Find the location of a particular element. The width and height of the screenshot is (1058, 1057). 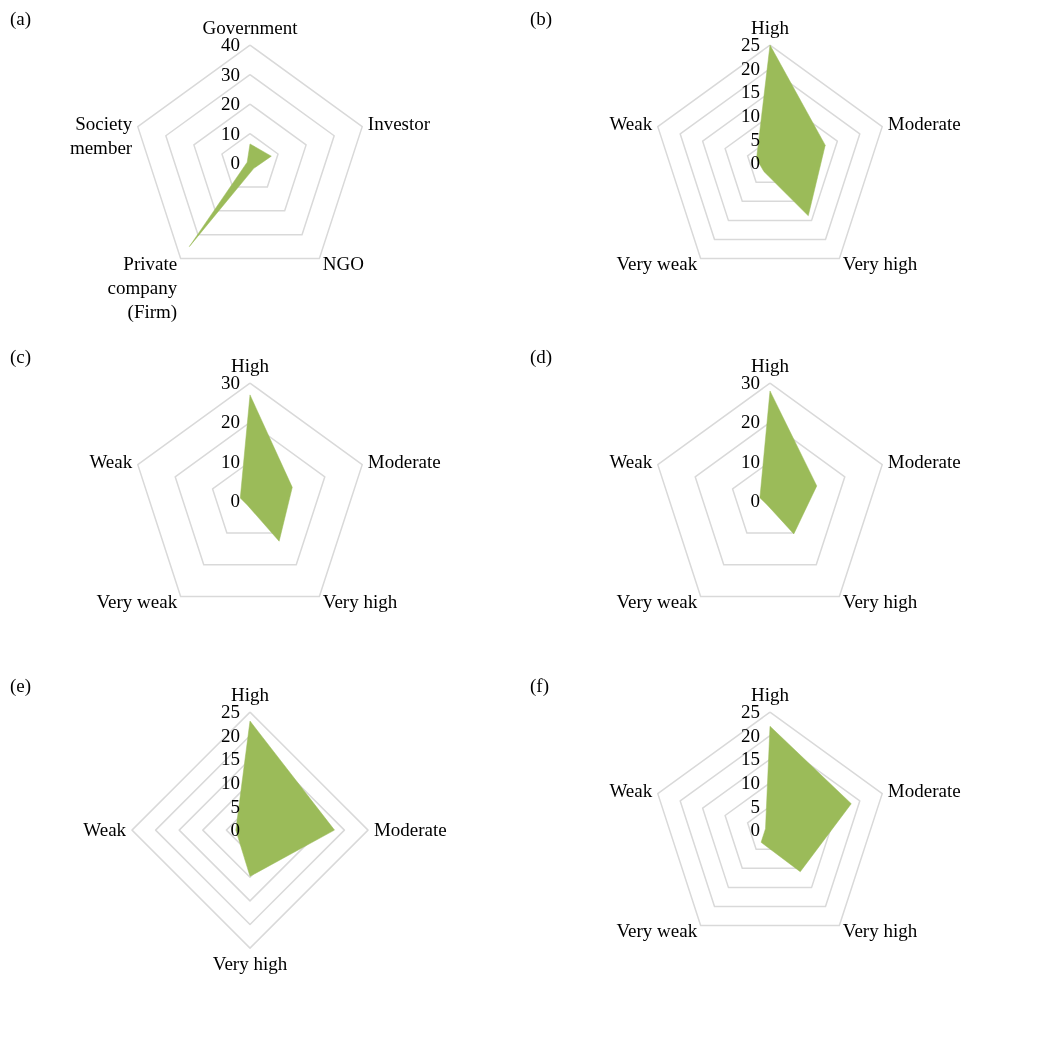

chart-title: (d) is located at coordinates (541, 357).